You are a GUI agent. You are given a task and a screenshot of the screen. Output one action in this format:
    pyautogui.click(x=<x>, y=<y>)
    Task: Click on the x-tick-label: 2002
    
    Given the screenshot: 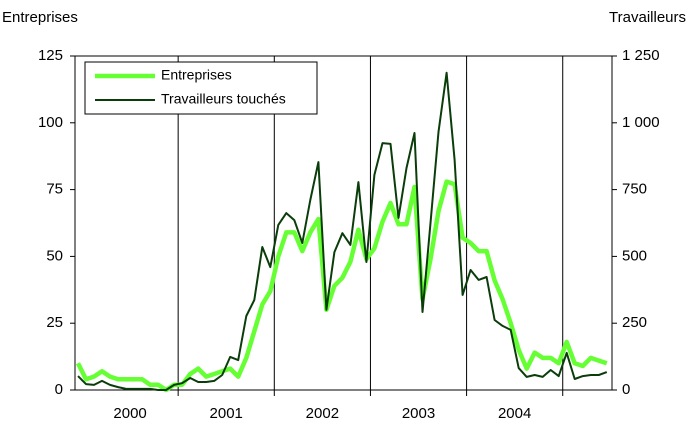 What is the action you would take?
    pyautogui.click(x=322, y=413)
    